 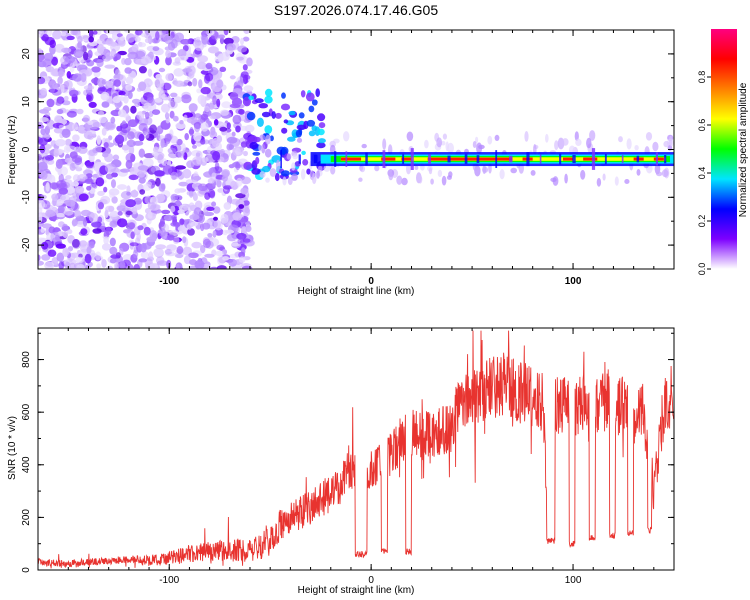 What do you see at coordinates (371, 281) in the screenshot?
I see `spectrogram-xtick-label: 0` at bounding box center [371, 281].